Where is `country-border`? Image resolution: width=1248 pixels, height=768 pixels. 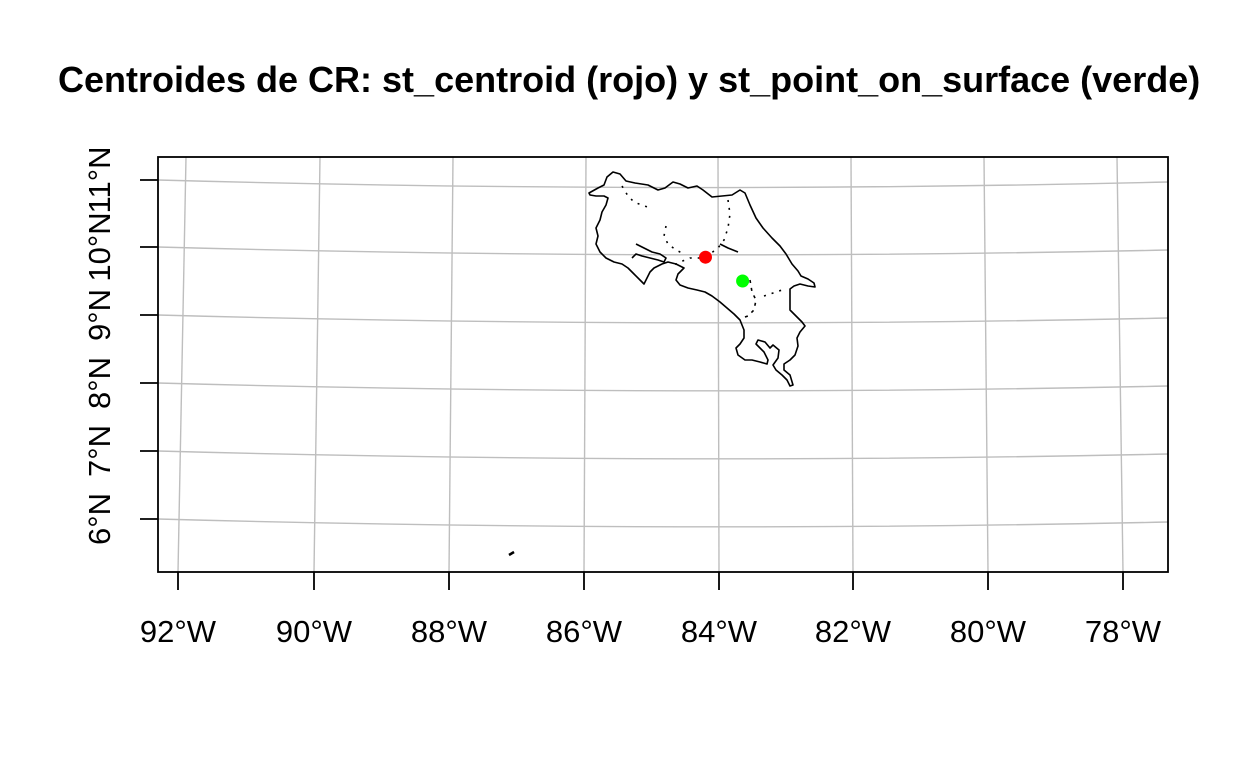 country-border is located at coordinates (702, 279).